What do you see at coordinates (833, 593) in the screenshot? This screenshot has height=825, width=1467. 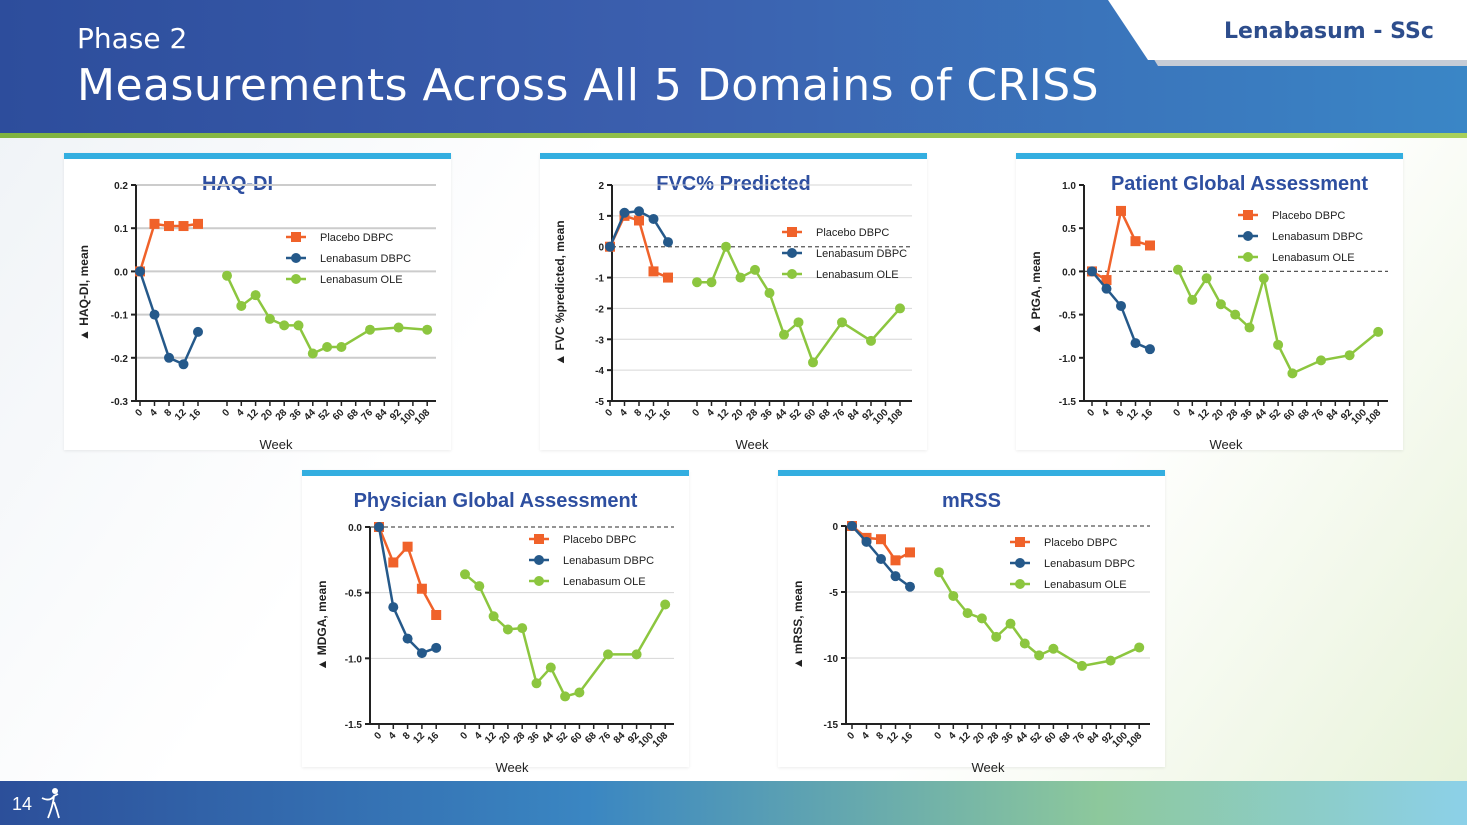 I see `y-tick-label: -5` at bounding box center [833, 593].